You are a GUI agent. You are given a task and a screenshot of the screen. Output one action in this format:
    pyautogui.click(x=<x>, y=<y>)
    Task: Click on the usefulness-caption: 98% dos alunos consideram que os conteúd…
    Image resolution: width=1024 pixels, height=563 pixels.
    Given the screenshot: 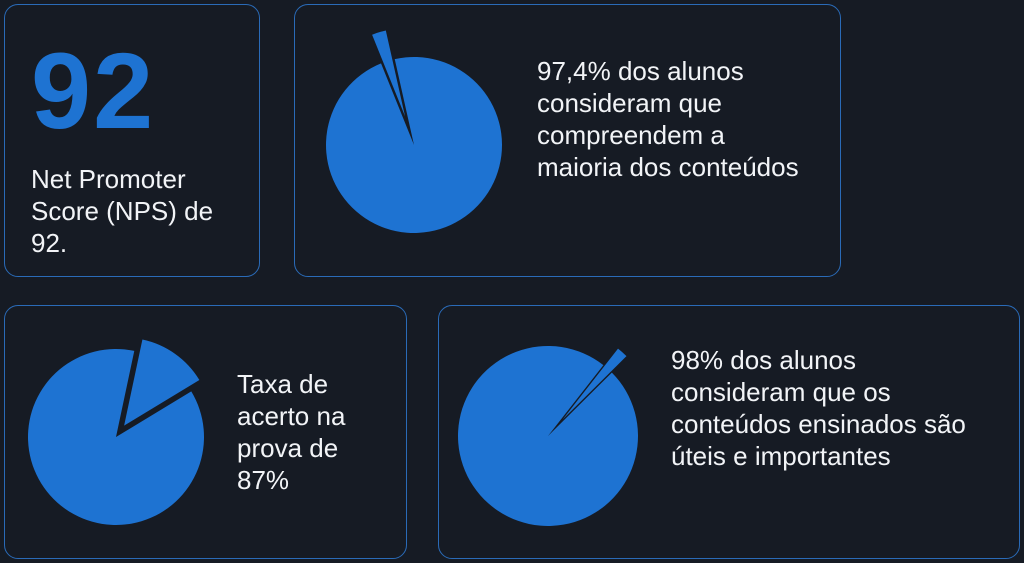 What is the action you would take?
    pyautogui.click(x=818, y=408)
    